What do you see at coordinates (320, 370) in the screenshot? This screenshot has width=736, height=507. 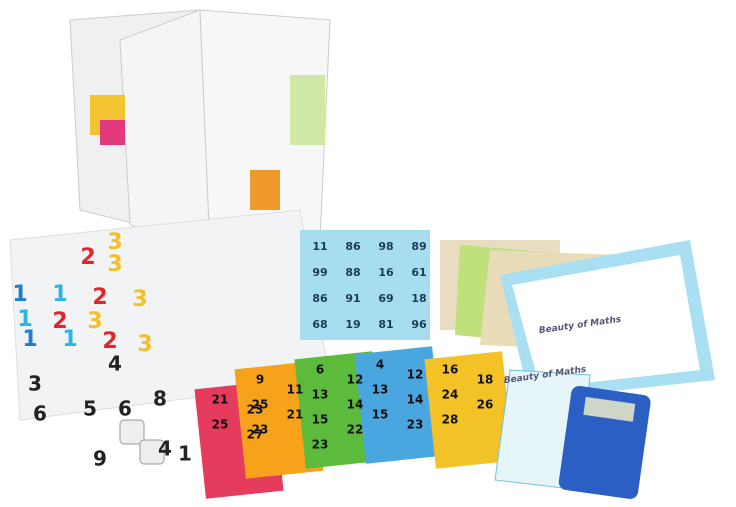 I see `card-number: 6` at bounding box center [320, 370].